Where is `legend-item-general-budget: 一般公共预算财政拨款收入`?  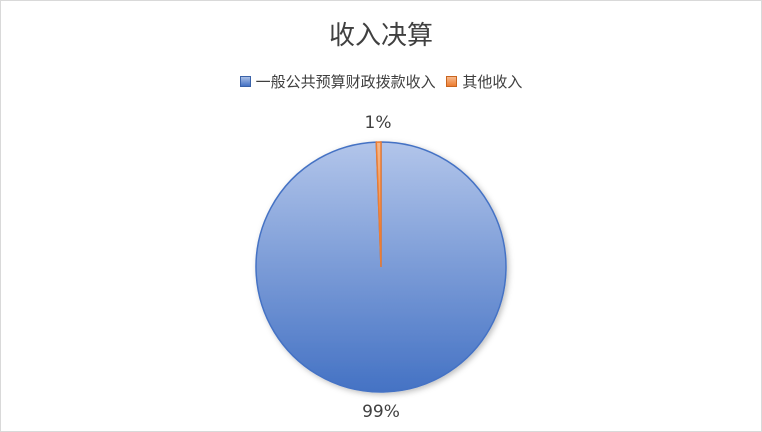
legend-item-general-budget: 一般公共预算财政拨款收入 is located at coordinates (337, 81).